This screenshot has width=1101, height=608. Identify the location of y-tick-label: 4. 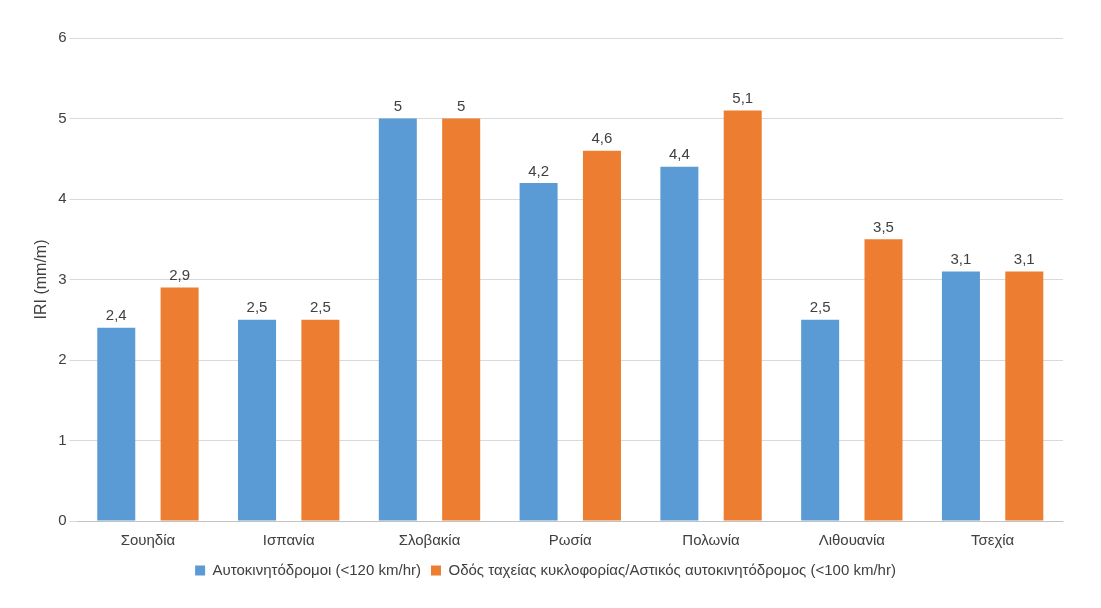
(62, 198).